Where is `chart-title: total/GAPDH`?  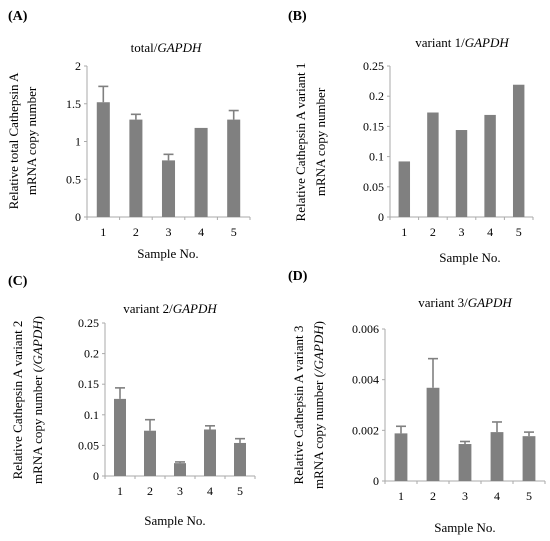
chart-title: total/GAPDH is located at coordinates (166, 47).